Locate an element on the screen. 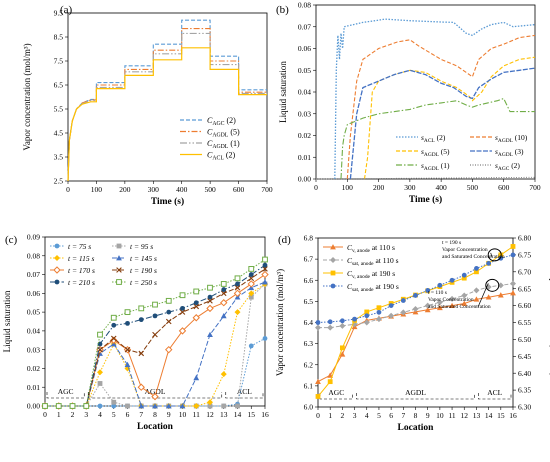  y-tick-label: 0.05 is located at coordinates (304, 70).